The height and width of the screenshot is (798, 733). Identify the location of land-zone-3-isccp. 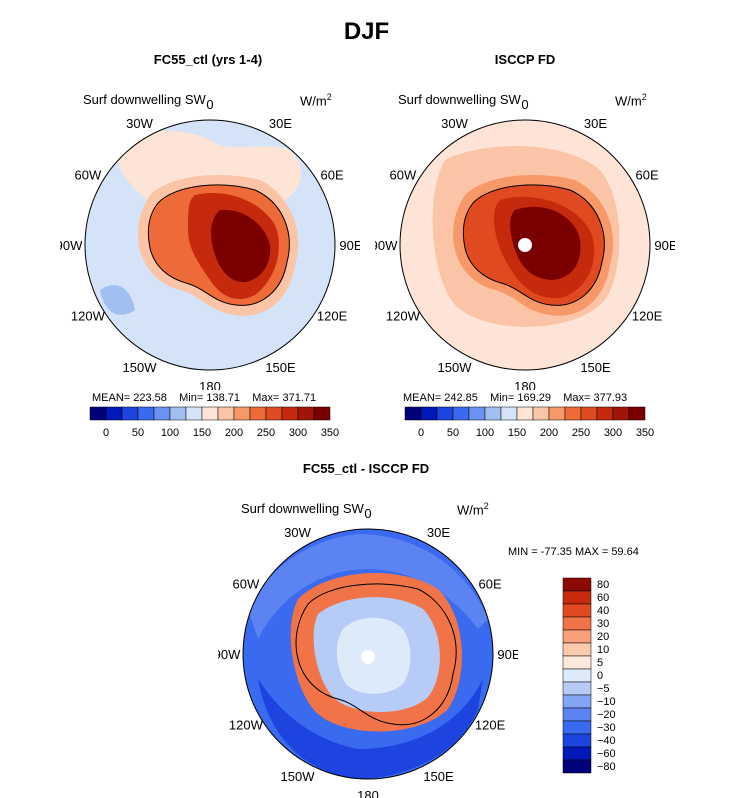
(545, 243).